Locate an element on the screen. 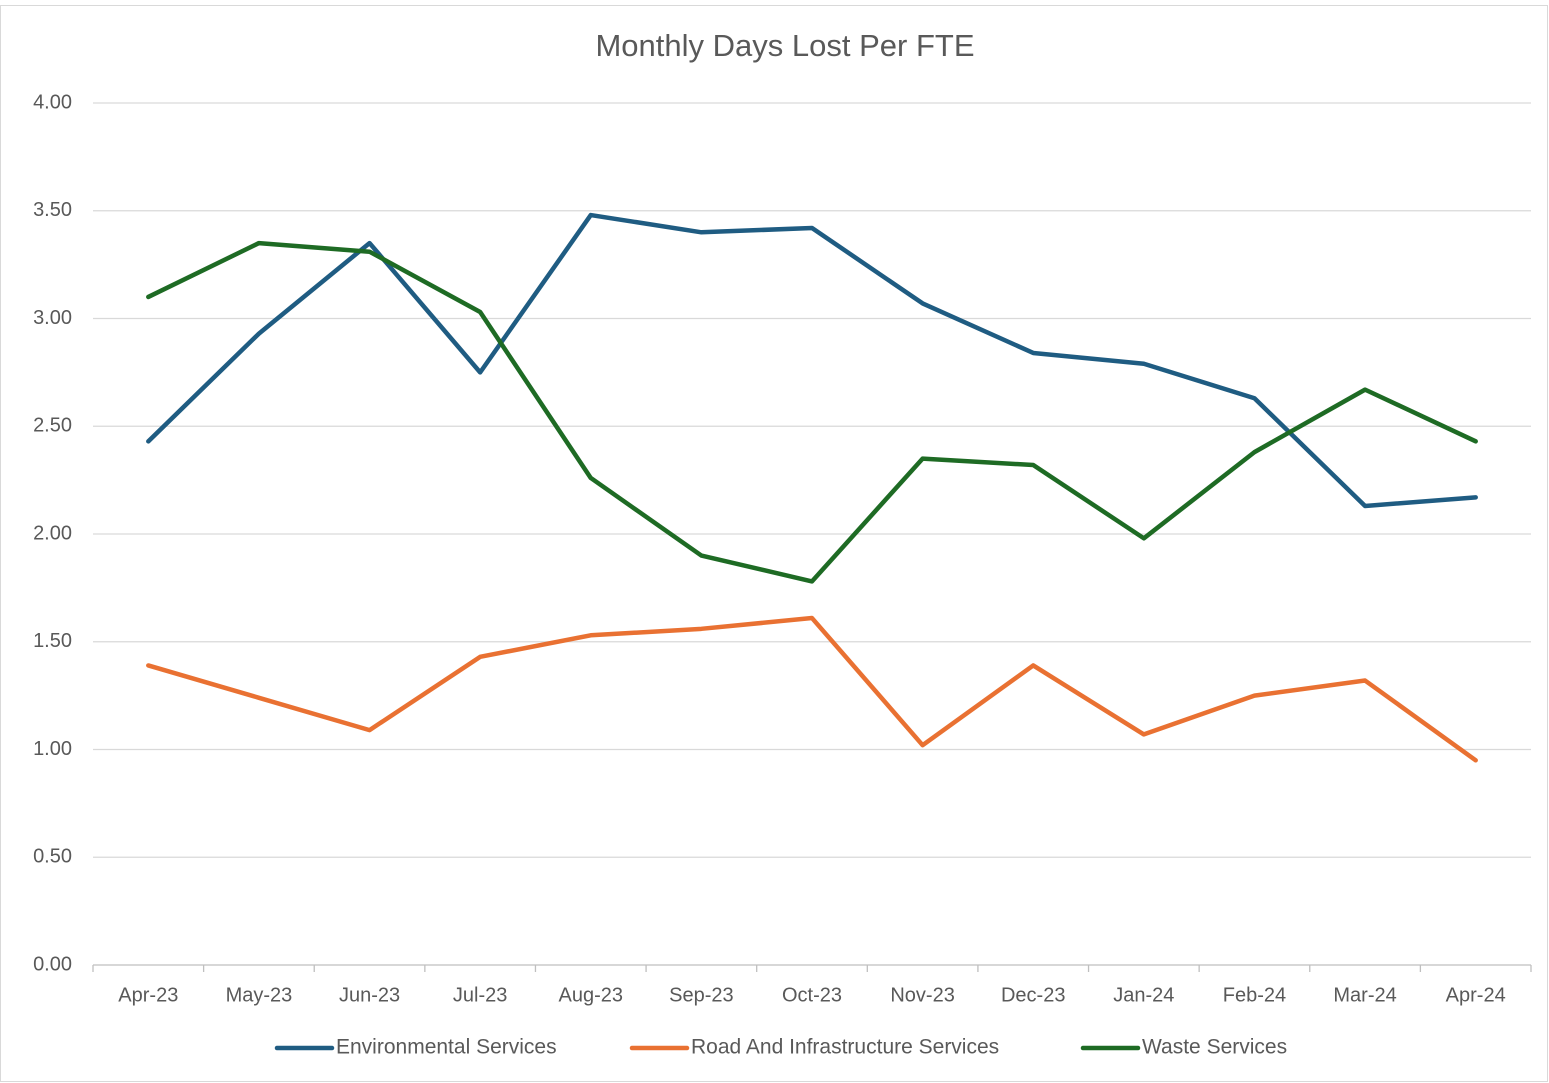  y-tick-label: 3.00 is located at coordinates (52, 318).